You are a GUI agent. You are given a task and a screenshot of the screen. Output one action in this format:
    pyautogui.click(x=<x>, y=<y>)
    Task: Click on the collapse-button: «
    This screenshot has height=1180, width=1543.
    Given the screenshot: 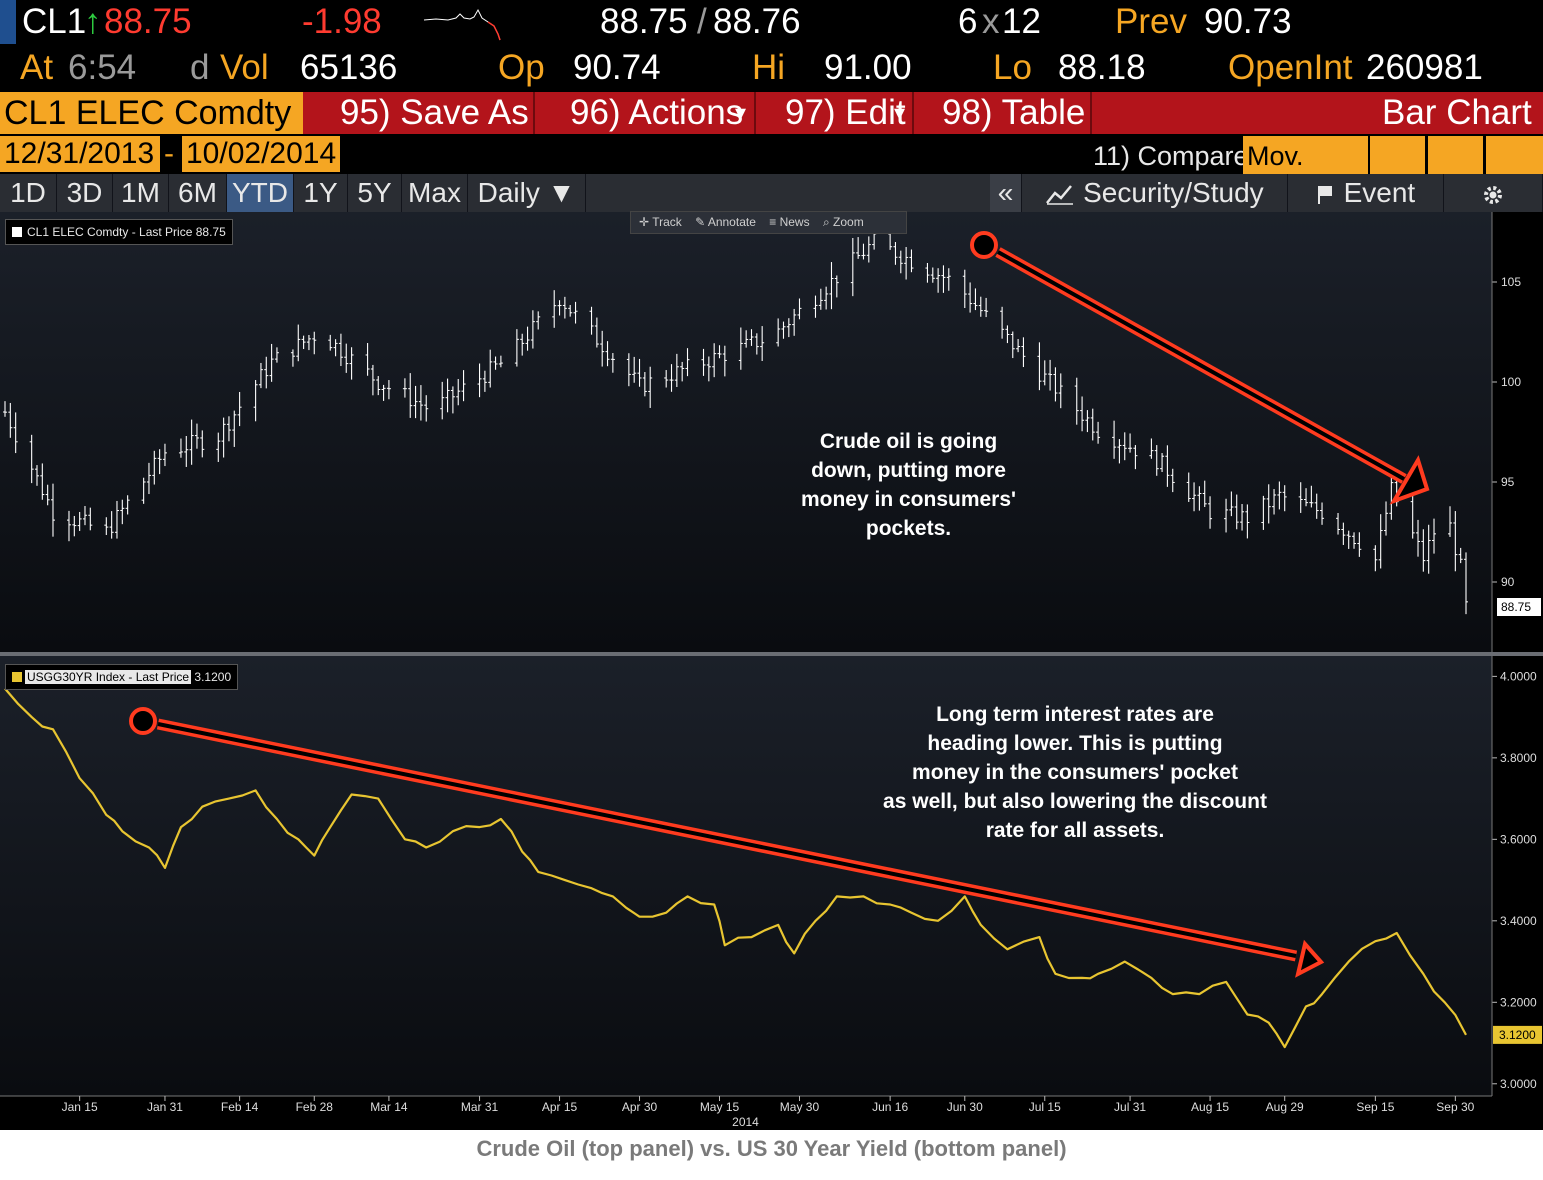 What is the action you would take?
    pyautogui.click(x=1006, y=193)
    